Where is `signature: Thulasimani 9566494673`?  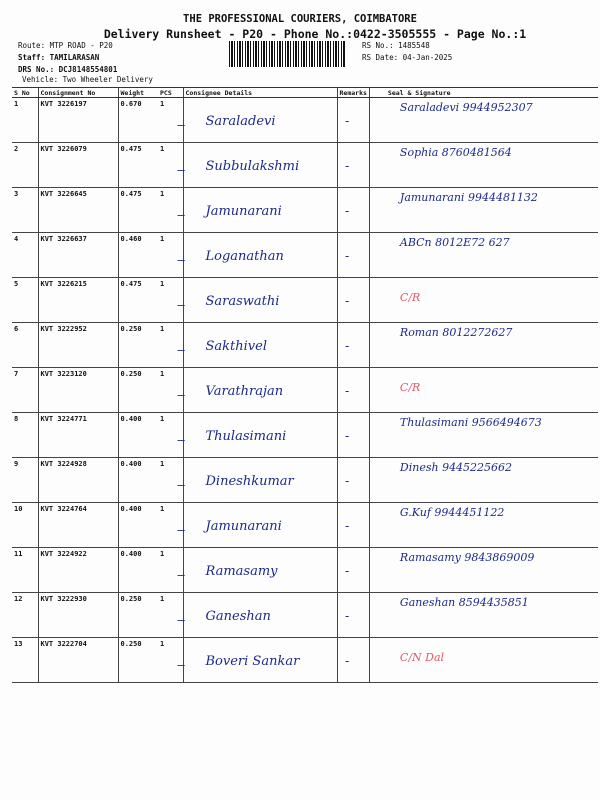
signature: Thulasimani 9566494673 is located at coordinates (470, 422).